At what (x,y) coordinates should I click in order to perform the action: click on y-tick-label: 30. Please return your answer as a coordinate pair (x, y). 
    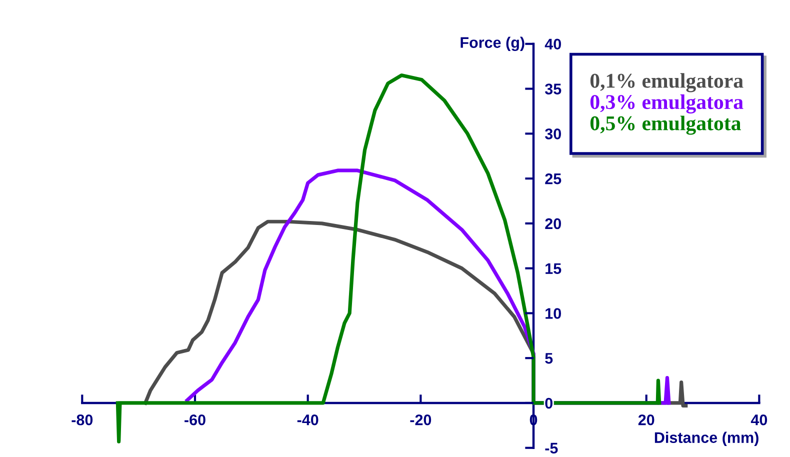
    Looking at the image, I should click on (552, 134).